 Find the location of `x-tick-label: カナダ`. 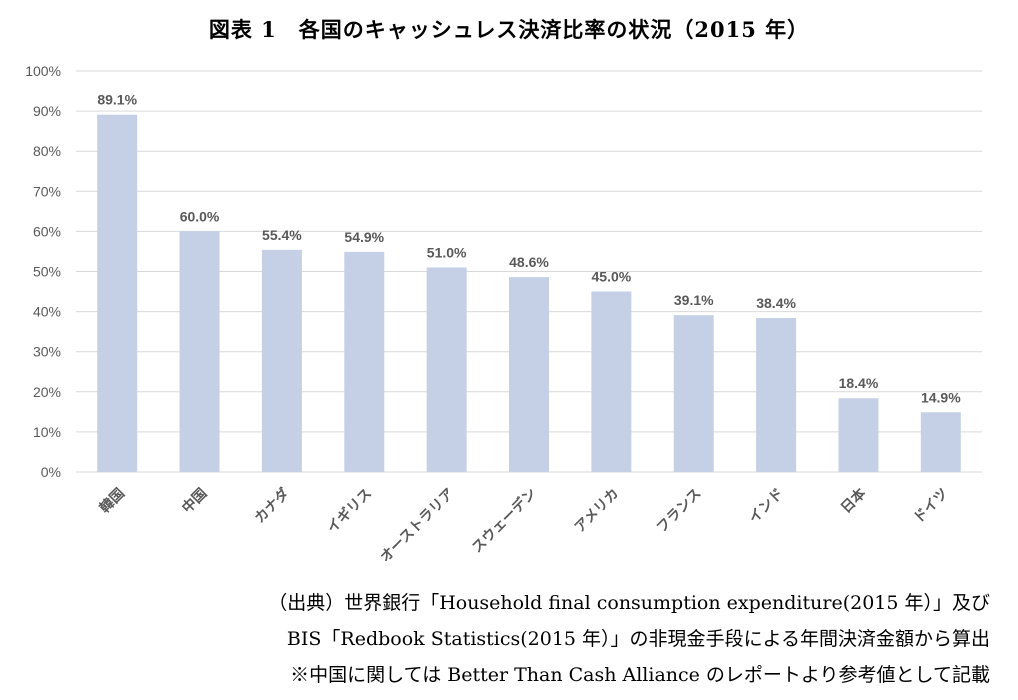

x-tick-label: カナダ is located at coordinates (272, 506).